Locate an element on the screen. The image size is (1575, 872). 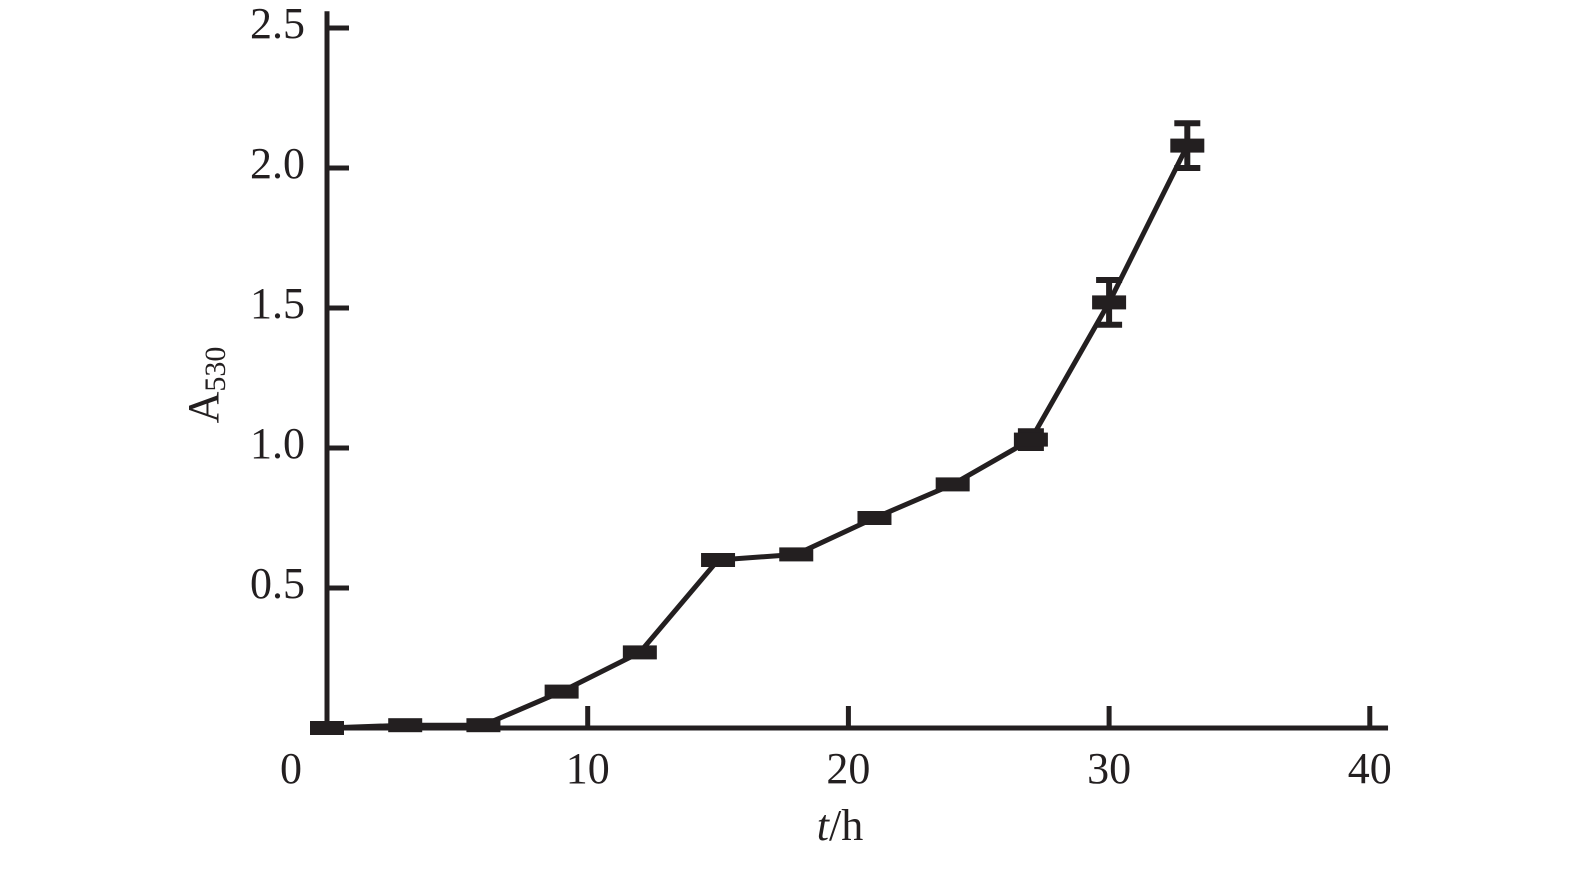
x-tick-label: 0 is located at coordinates (291, 768).